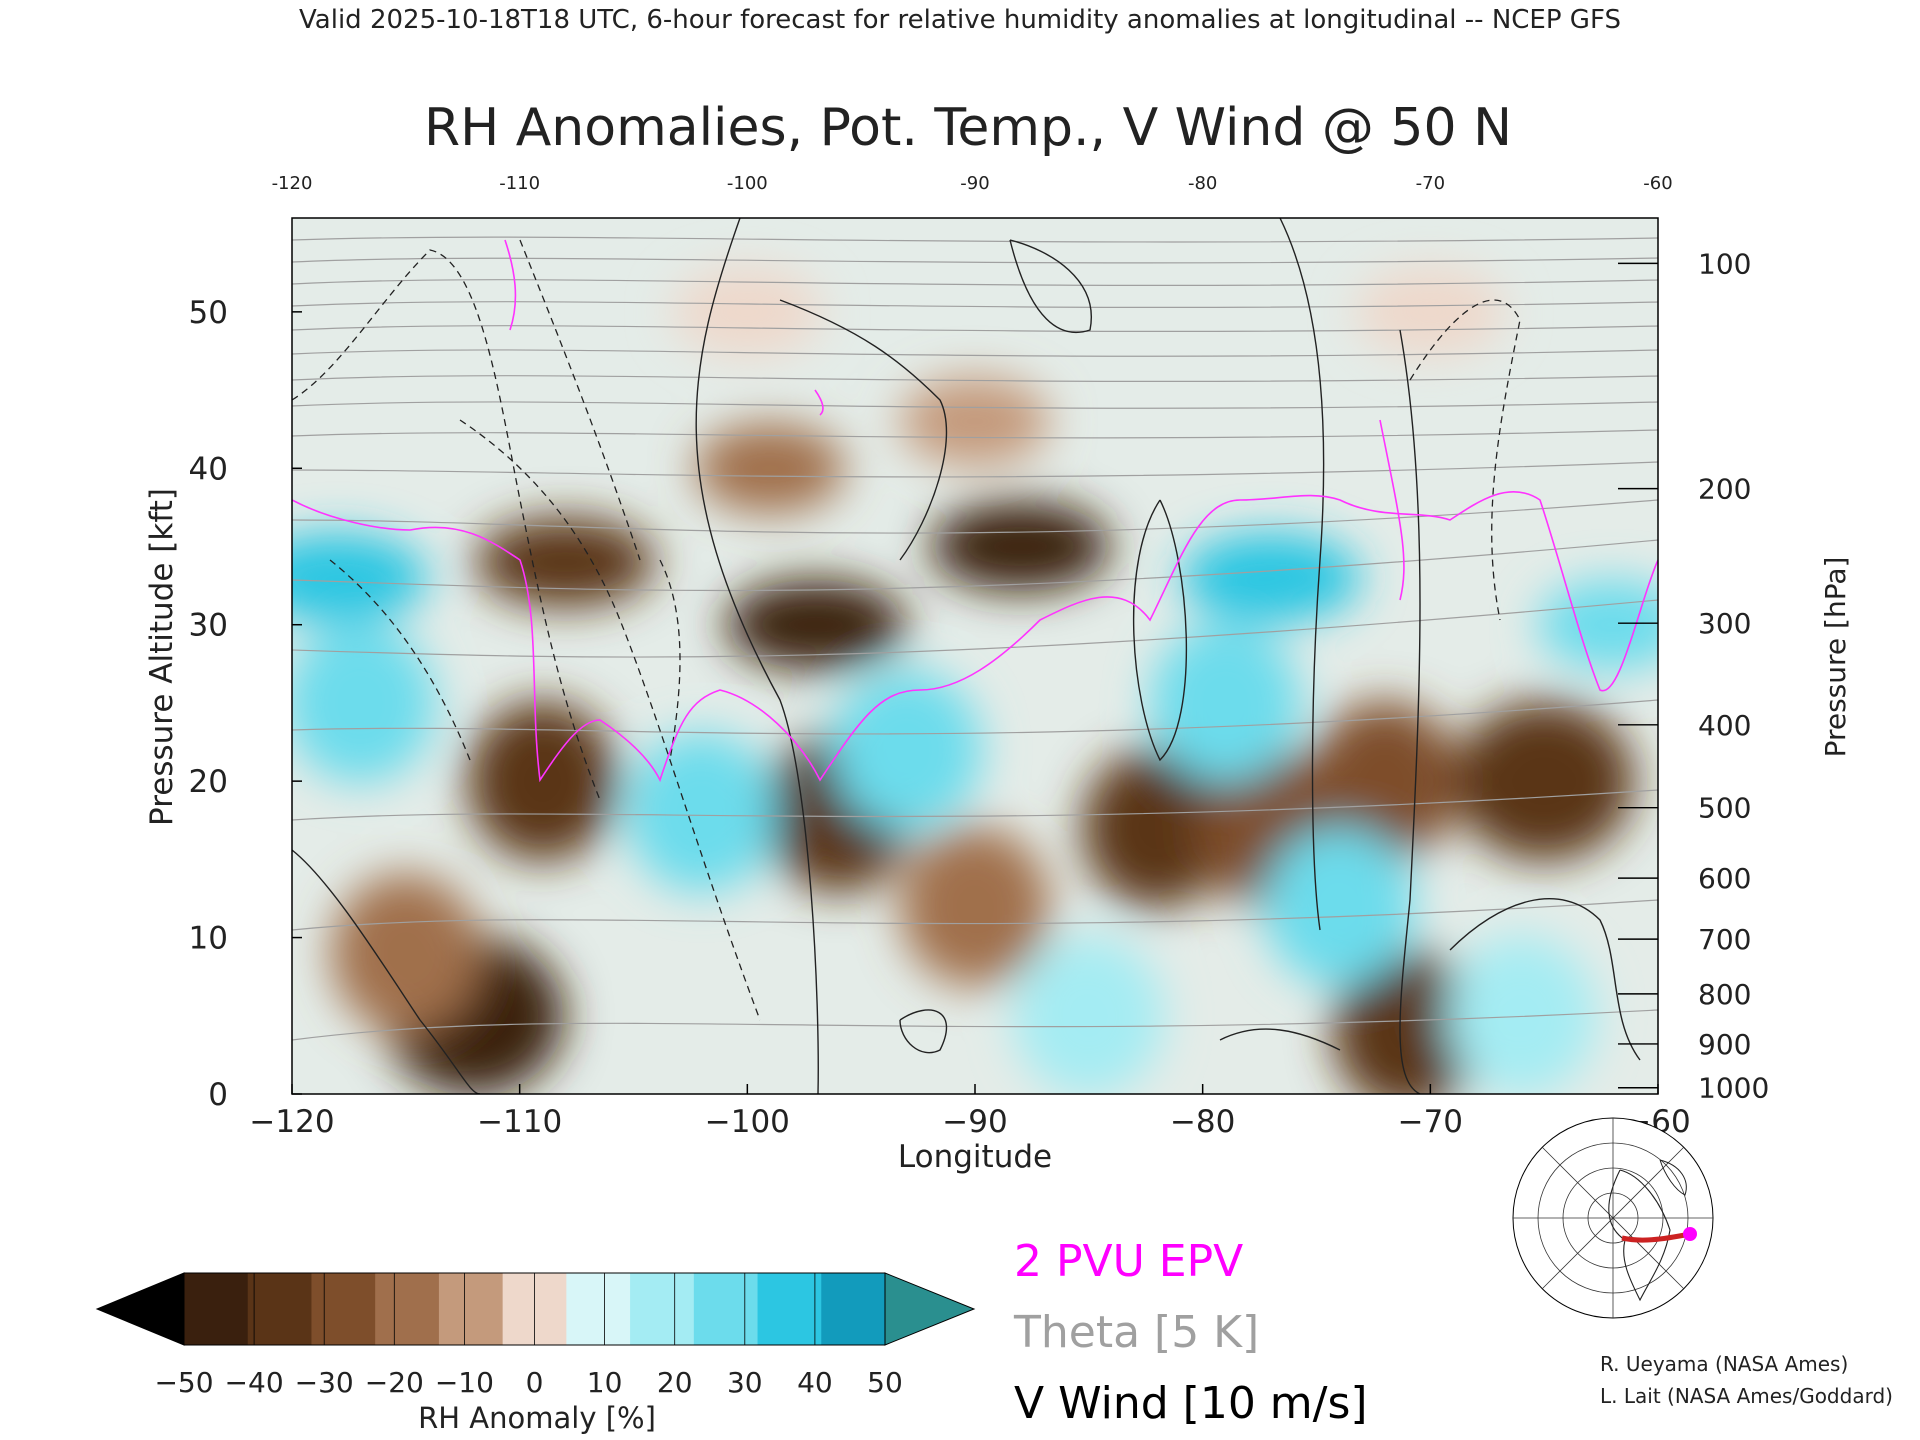 The width and height of the screenshot is (1920, 1440). I want to click on locator-section-line, so click(1656, 1237).